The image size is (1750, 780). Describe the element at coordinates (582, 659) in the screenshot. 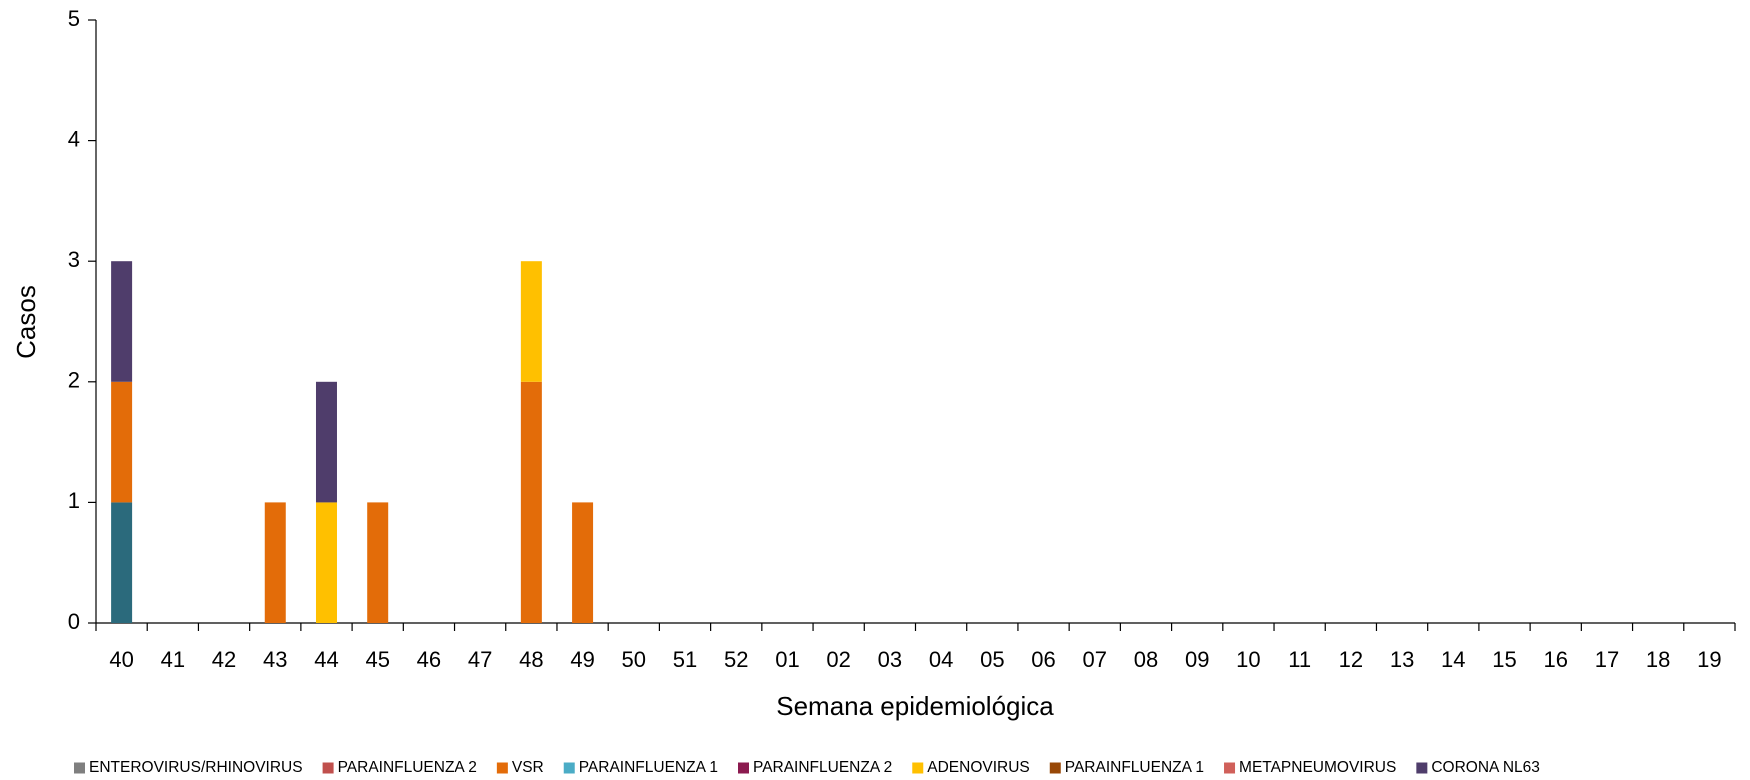

I see `x-tick-label: 49` at that location.